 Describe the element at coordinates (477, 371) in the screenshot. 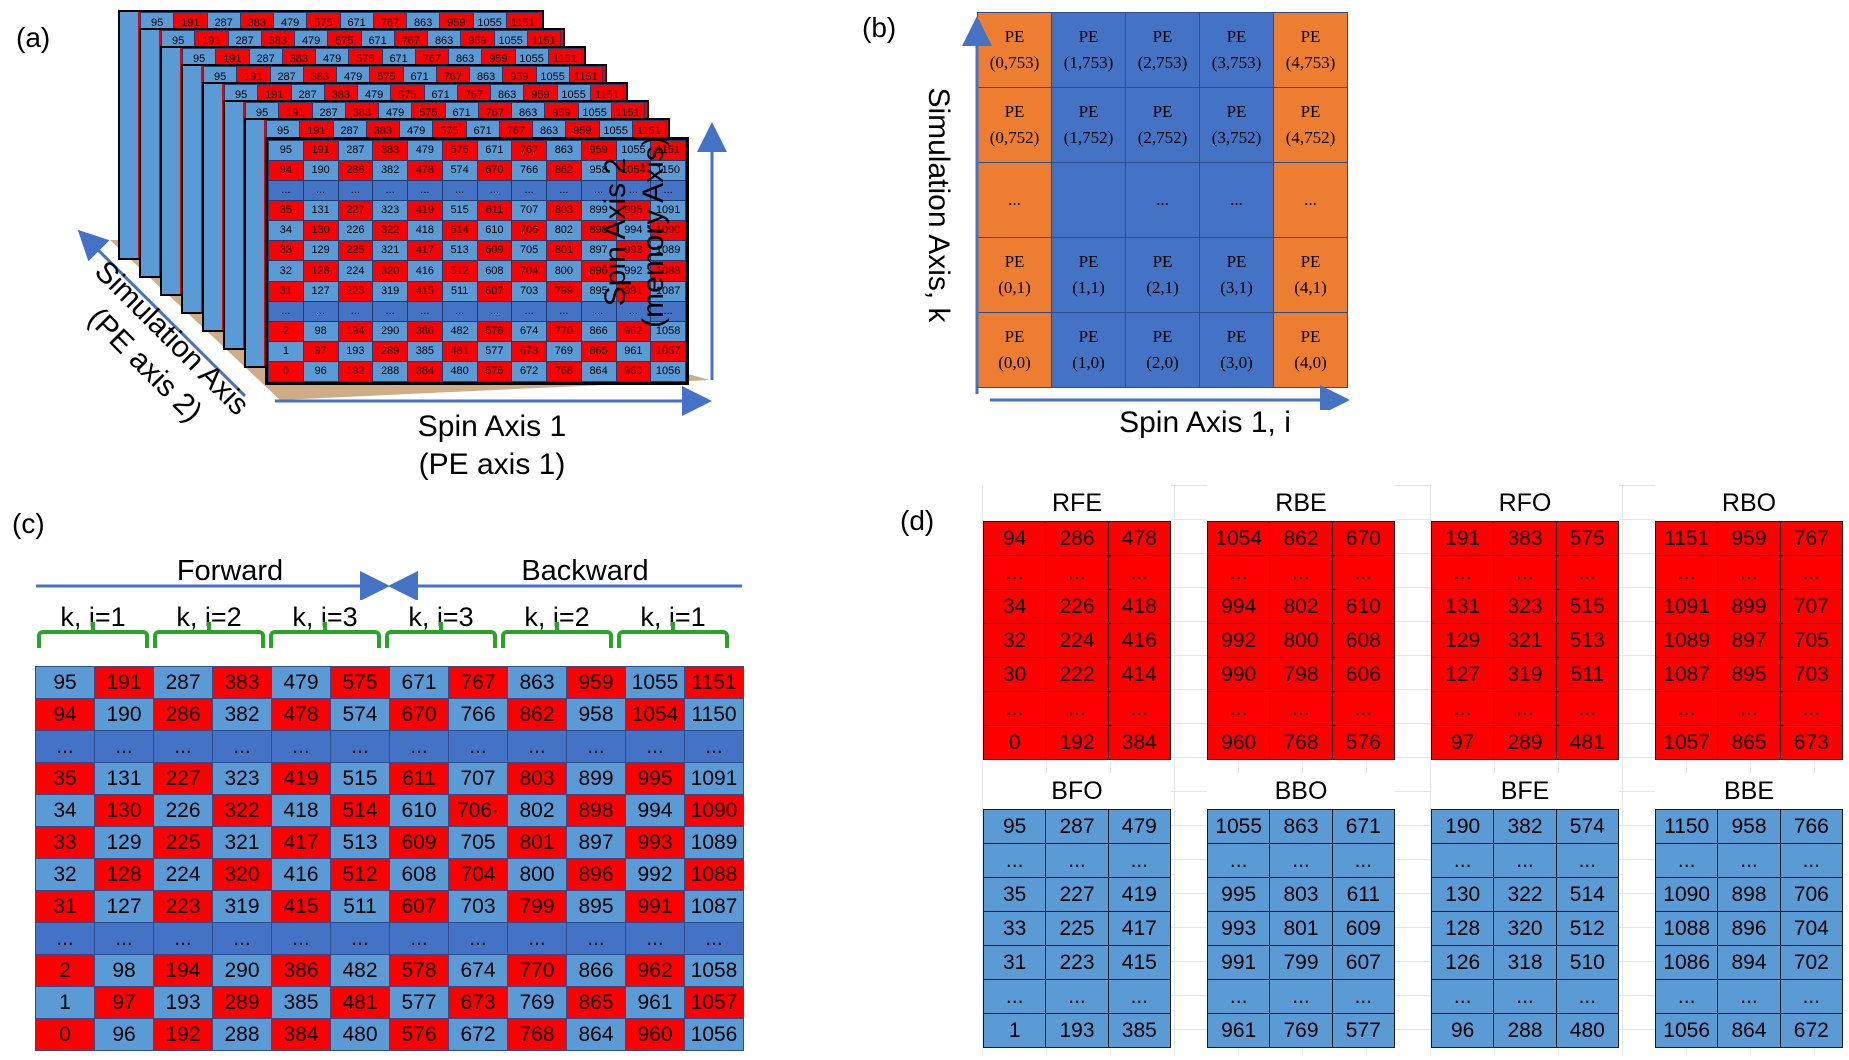

I see `front-sheet-row: 0 96 192 288 384 480 576 672 768 864 960 1056` at that location.